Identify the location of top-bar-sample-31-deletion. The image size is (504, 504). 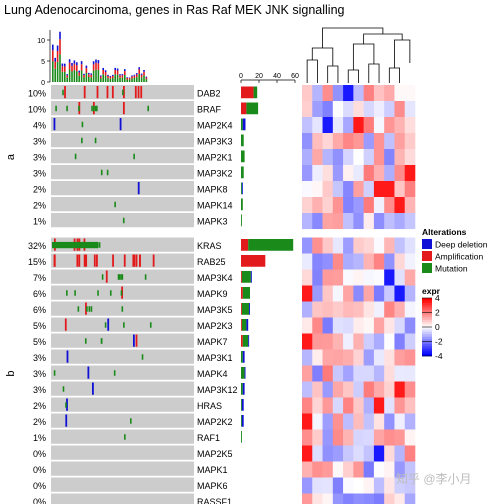
(125, 70).